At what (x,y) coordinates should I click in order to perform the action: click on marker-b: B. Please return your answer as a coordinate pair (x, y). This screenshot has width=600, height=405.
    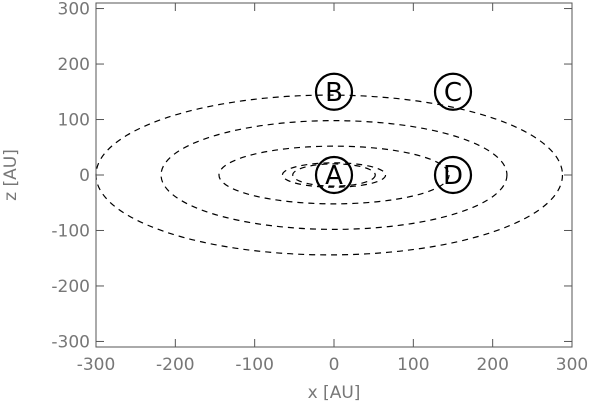
    Looking at the image, I should click on (334, 91).